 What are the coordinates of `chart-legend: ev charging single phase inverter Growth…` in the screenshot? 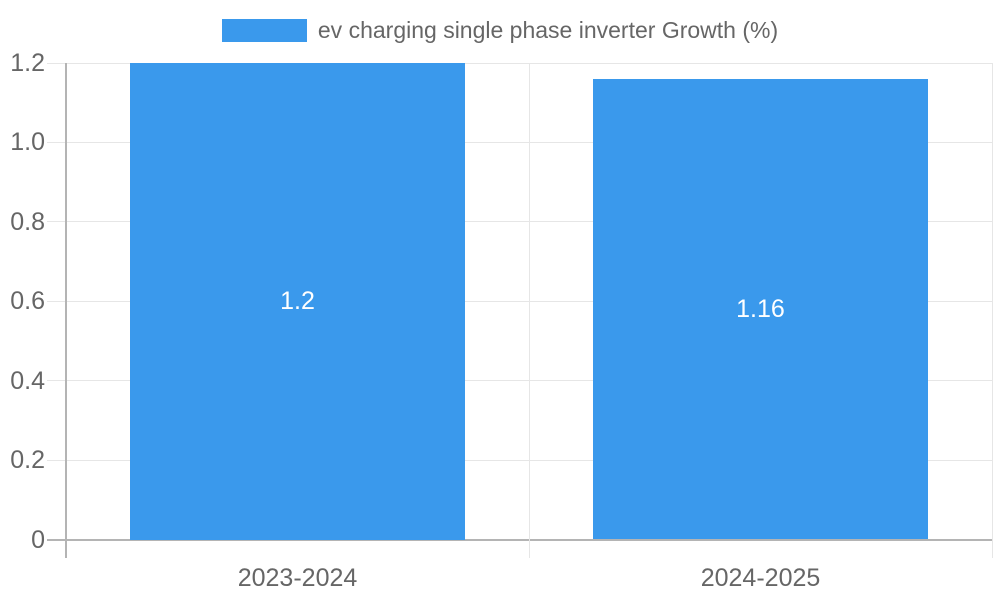 It's located at (500, 30).